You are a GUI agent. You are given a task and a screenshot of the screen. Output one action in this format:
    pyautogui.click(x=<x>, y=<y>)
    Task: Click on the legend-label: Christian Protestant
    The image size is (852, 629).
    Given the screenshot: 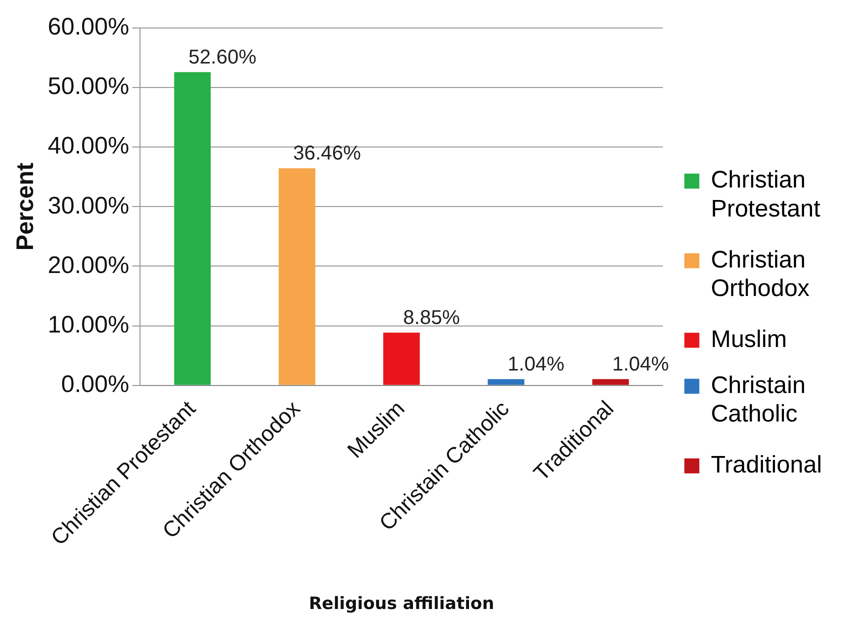 What is the action you would take?
    pyautogui.click(x=765, y=194)
    